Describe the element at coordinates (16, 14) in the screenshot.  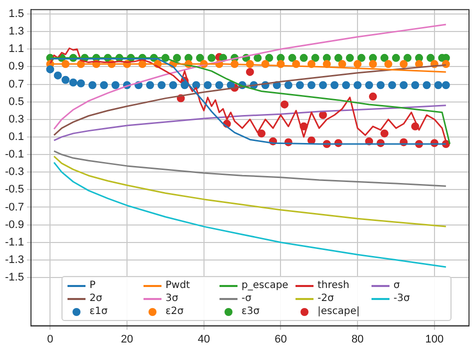
I see `y-tick-label: 1.5` at that location.